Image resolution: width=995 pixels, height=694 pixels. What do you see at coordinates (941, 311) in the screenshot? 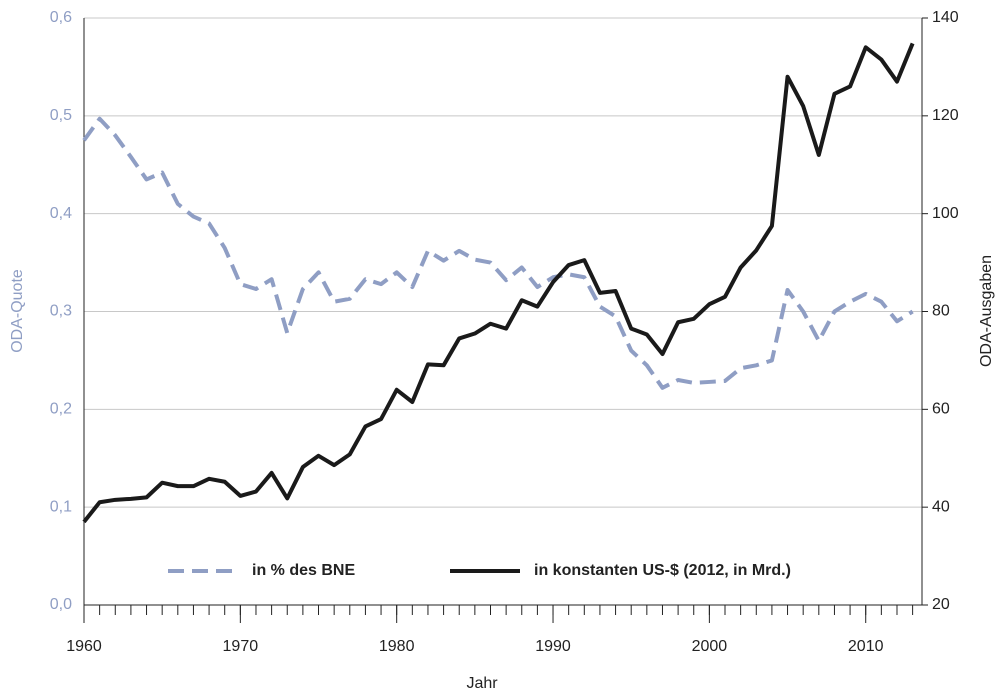
I see `y2-tick-label: 80` at bounding box center [941, 311].